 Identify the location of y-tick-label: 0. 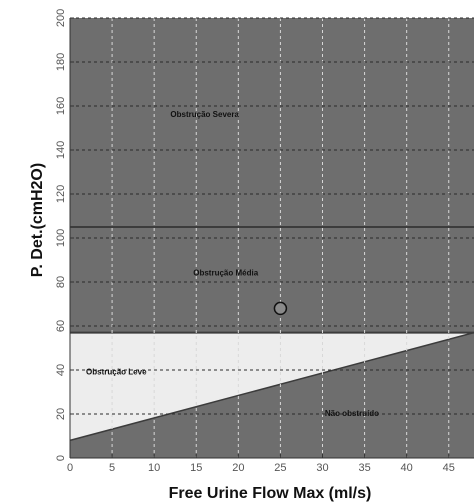
(61, 458).